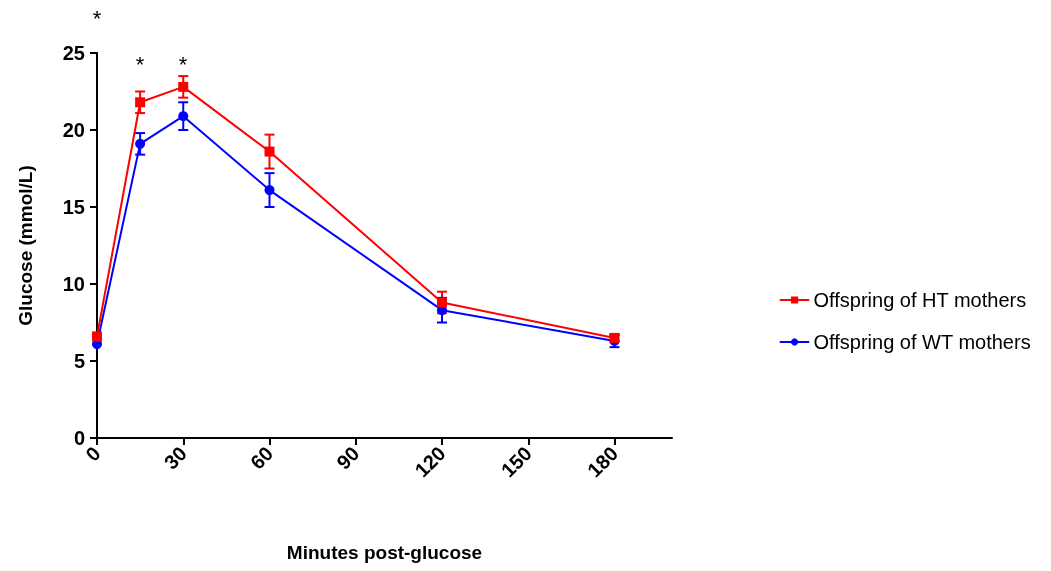  I want to click on x-tick-label: 120, so click(430, 462).